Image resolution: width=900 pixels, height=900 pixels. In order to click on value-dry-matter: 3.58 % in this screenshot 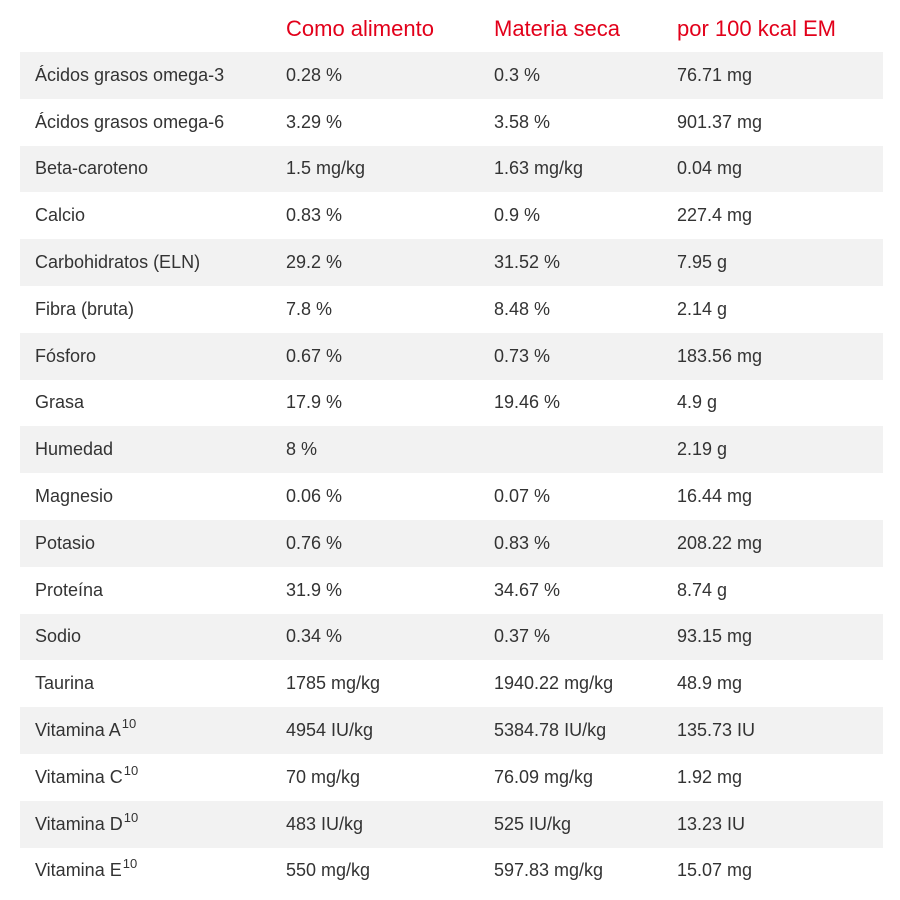, I will do `click(522, 121)`.